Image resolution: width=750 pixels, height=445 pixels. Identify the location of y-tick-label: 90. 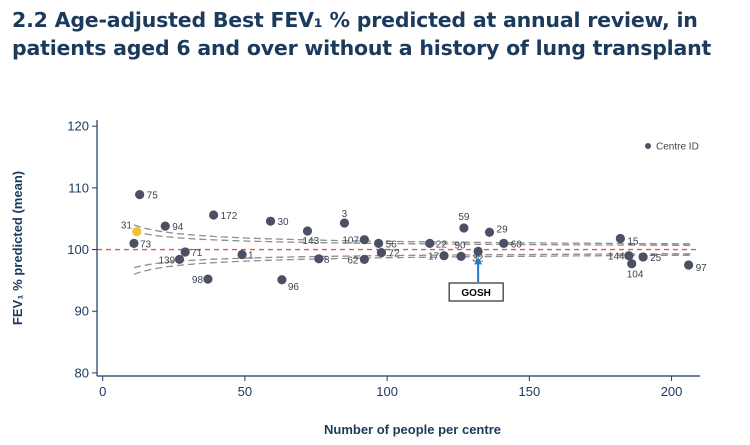
(82, 311).